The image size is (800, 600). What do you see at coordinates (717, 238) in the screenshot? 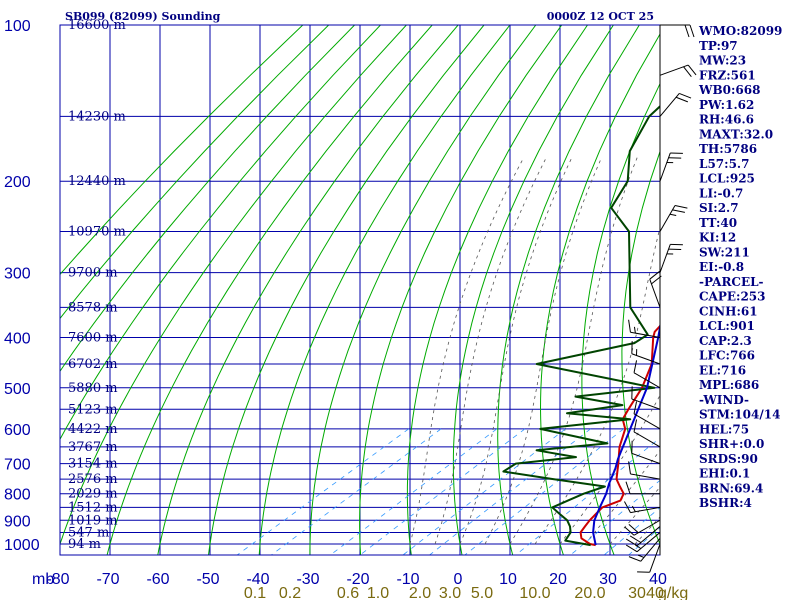
I see `index-value: KI:12` at bounding box center [717, 238].